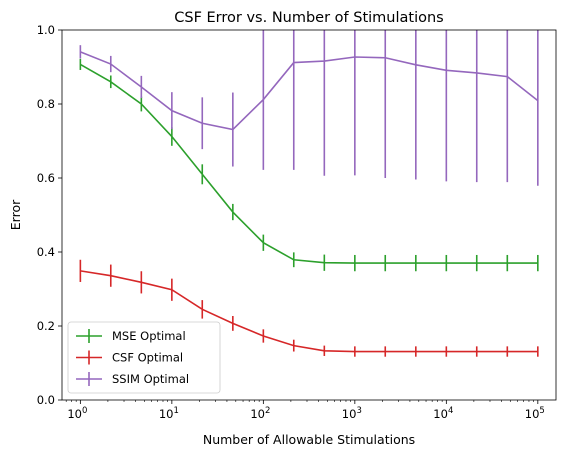 The height and width of the screenshot is (457, 570). What do you see at coordinates (309, 439) in the screenshot?
I see `x-axis-label: Number of Allowable Stimulations` at bounding box center [309, 439].